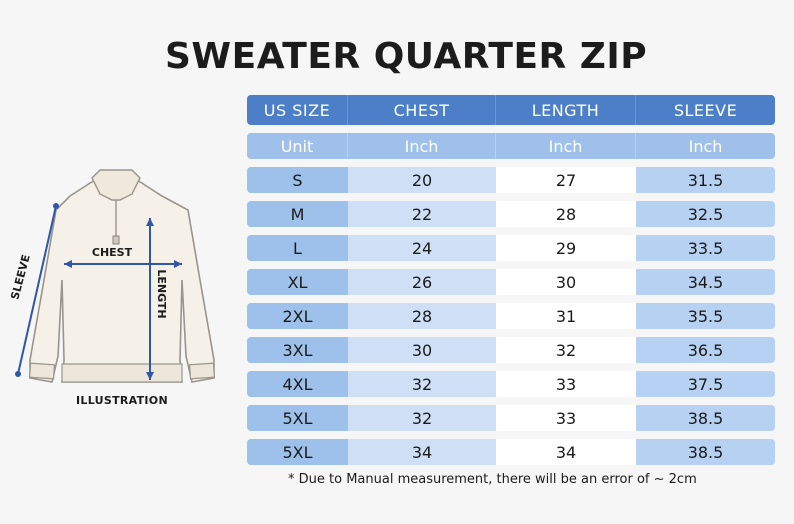 This screenshot has height=524, width=794. I want to click on unit-label: Unit, so click(297, 146).